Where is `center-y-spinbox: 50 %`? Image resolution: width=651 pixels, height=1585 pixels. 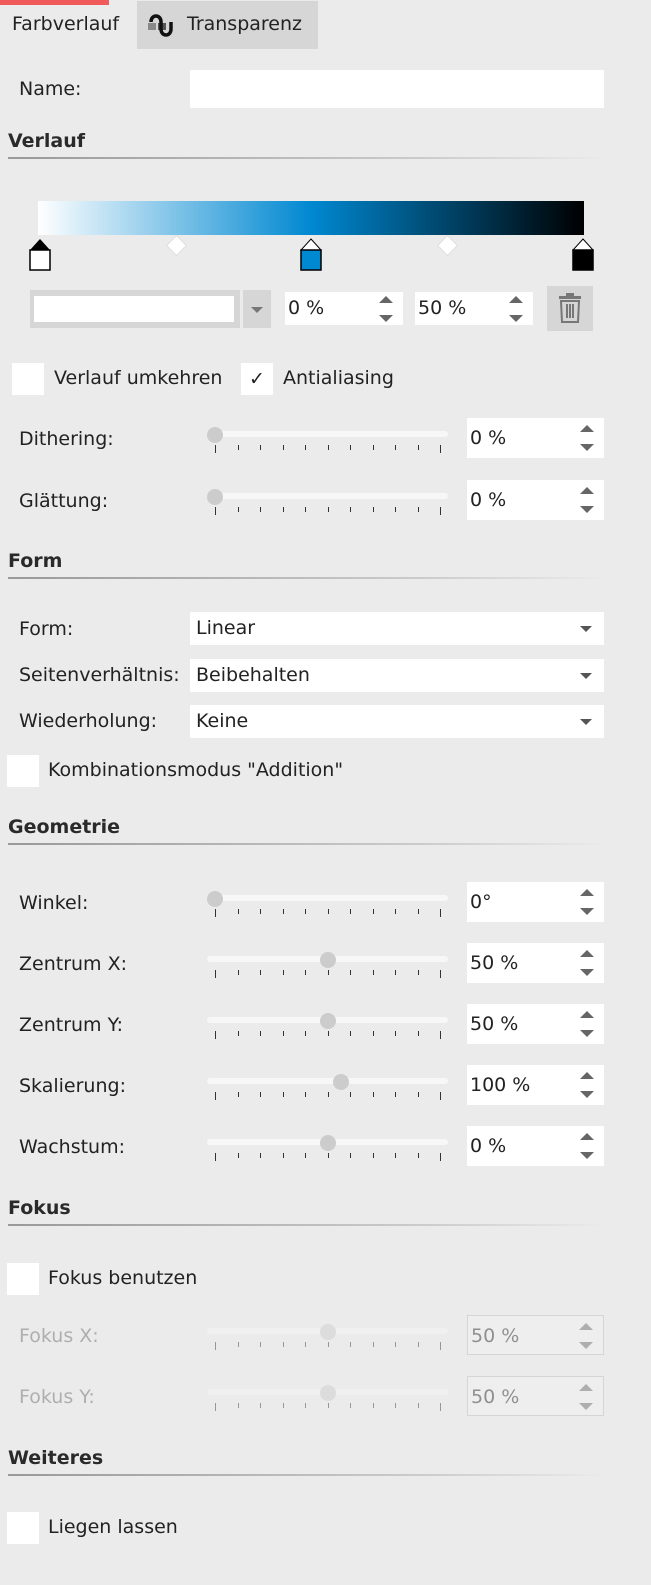 center-y-spinbox: 50 % is located at coordinates (535, 1024).